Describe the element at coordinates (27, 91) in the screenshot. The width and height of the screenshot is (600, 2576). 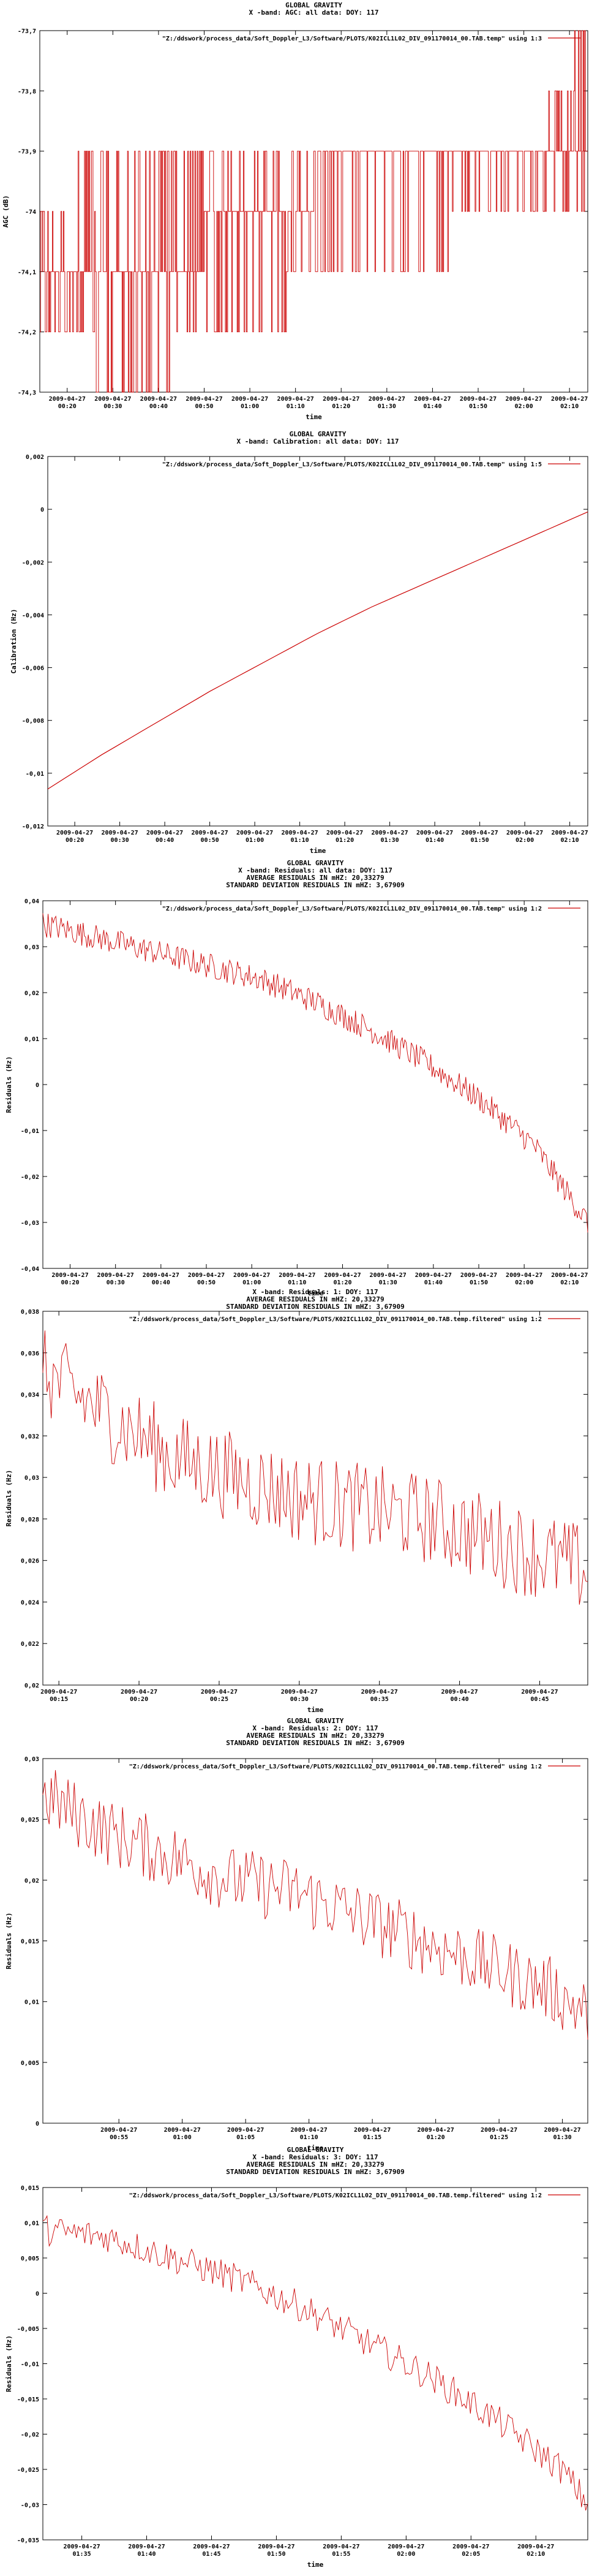
I see `y-tick-label: -73,8` at that location.